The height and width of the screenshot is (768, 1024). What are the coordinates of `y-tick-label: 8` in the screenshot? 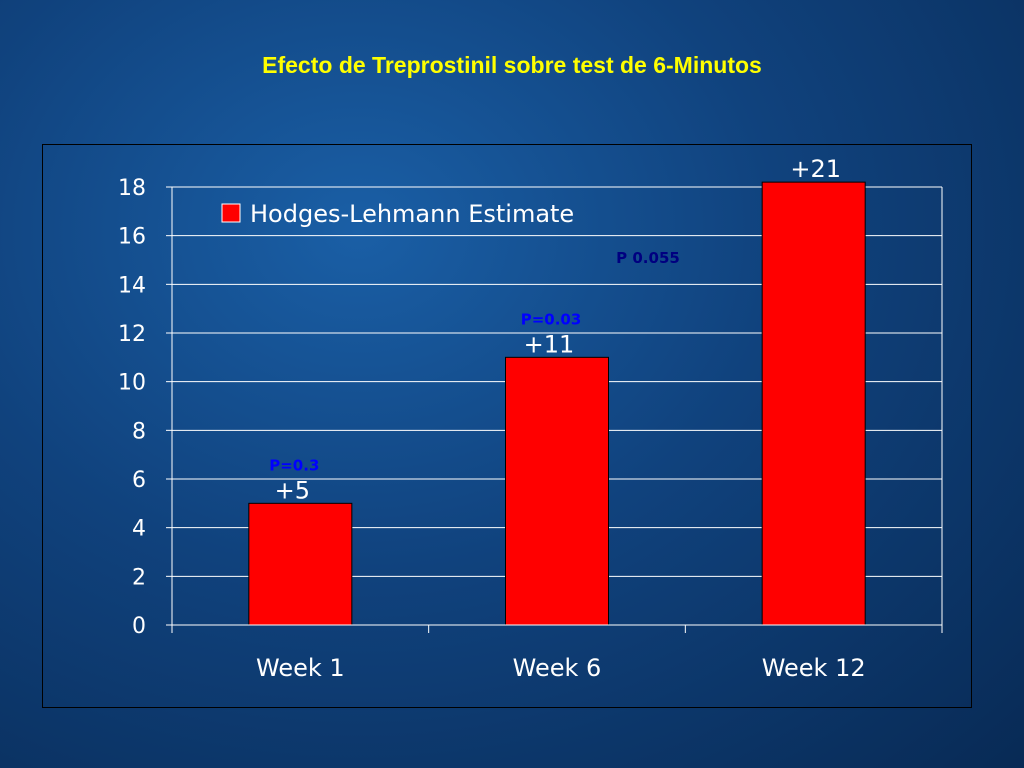 It's located at (139, 431).